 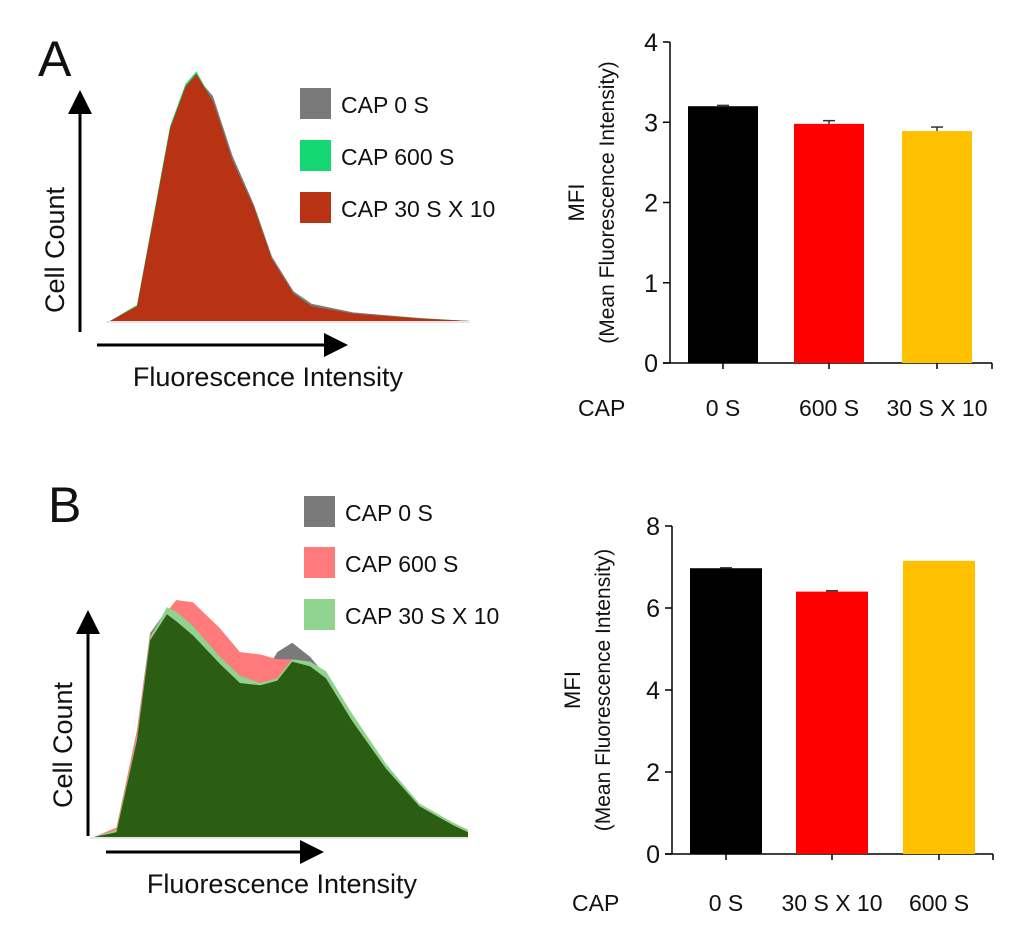 I want to click on x-axis-label-a: Fluorescence Intensity, so click(x=268, y=377).